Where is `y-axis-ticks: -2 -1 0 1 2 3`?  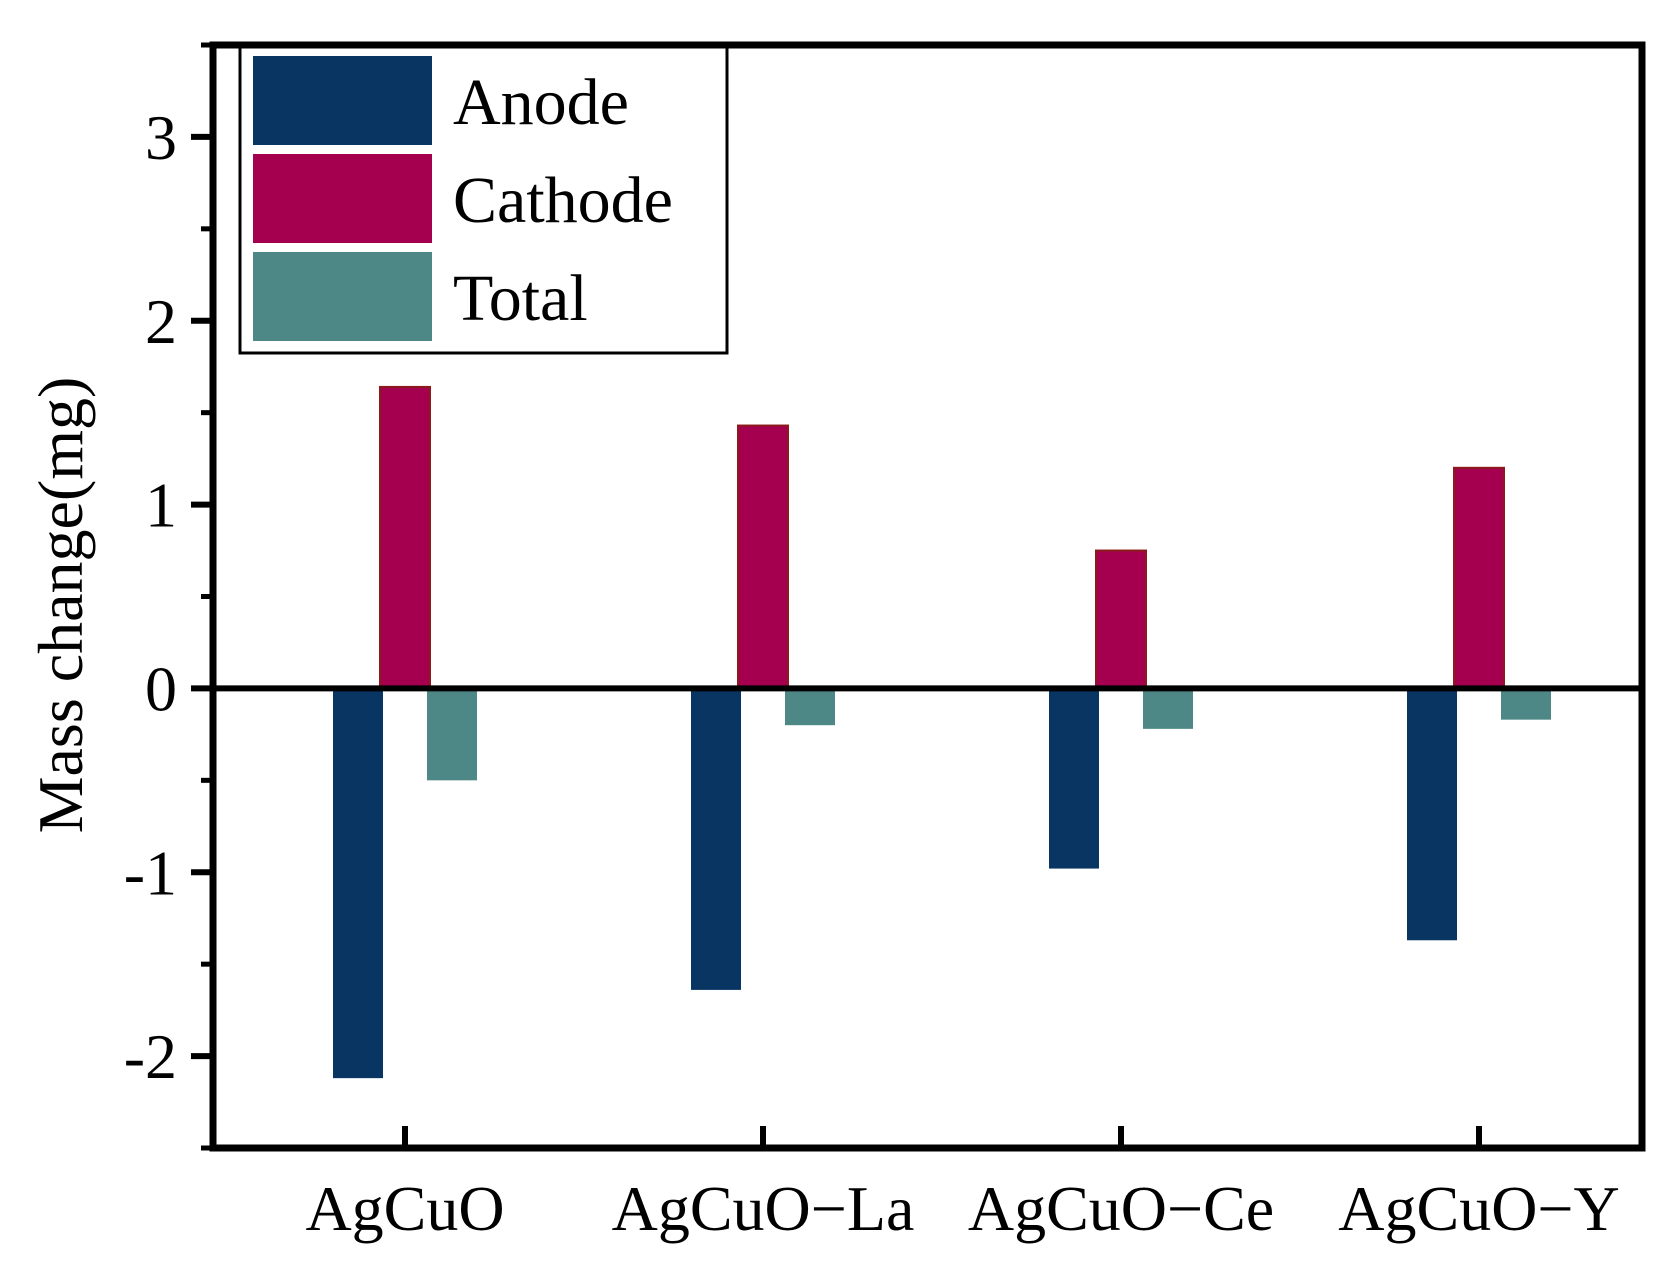
y-axis-ticks: -2 -1 0 1 2 3 is located at coordinates (168, 596).